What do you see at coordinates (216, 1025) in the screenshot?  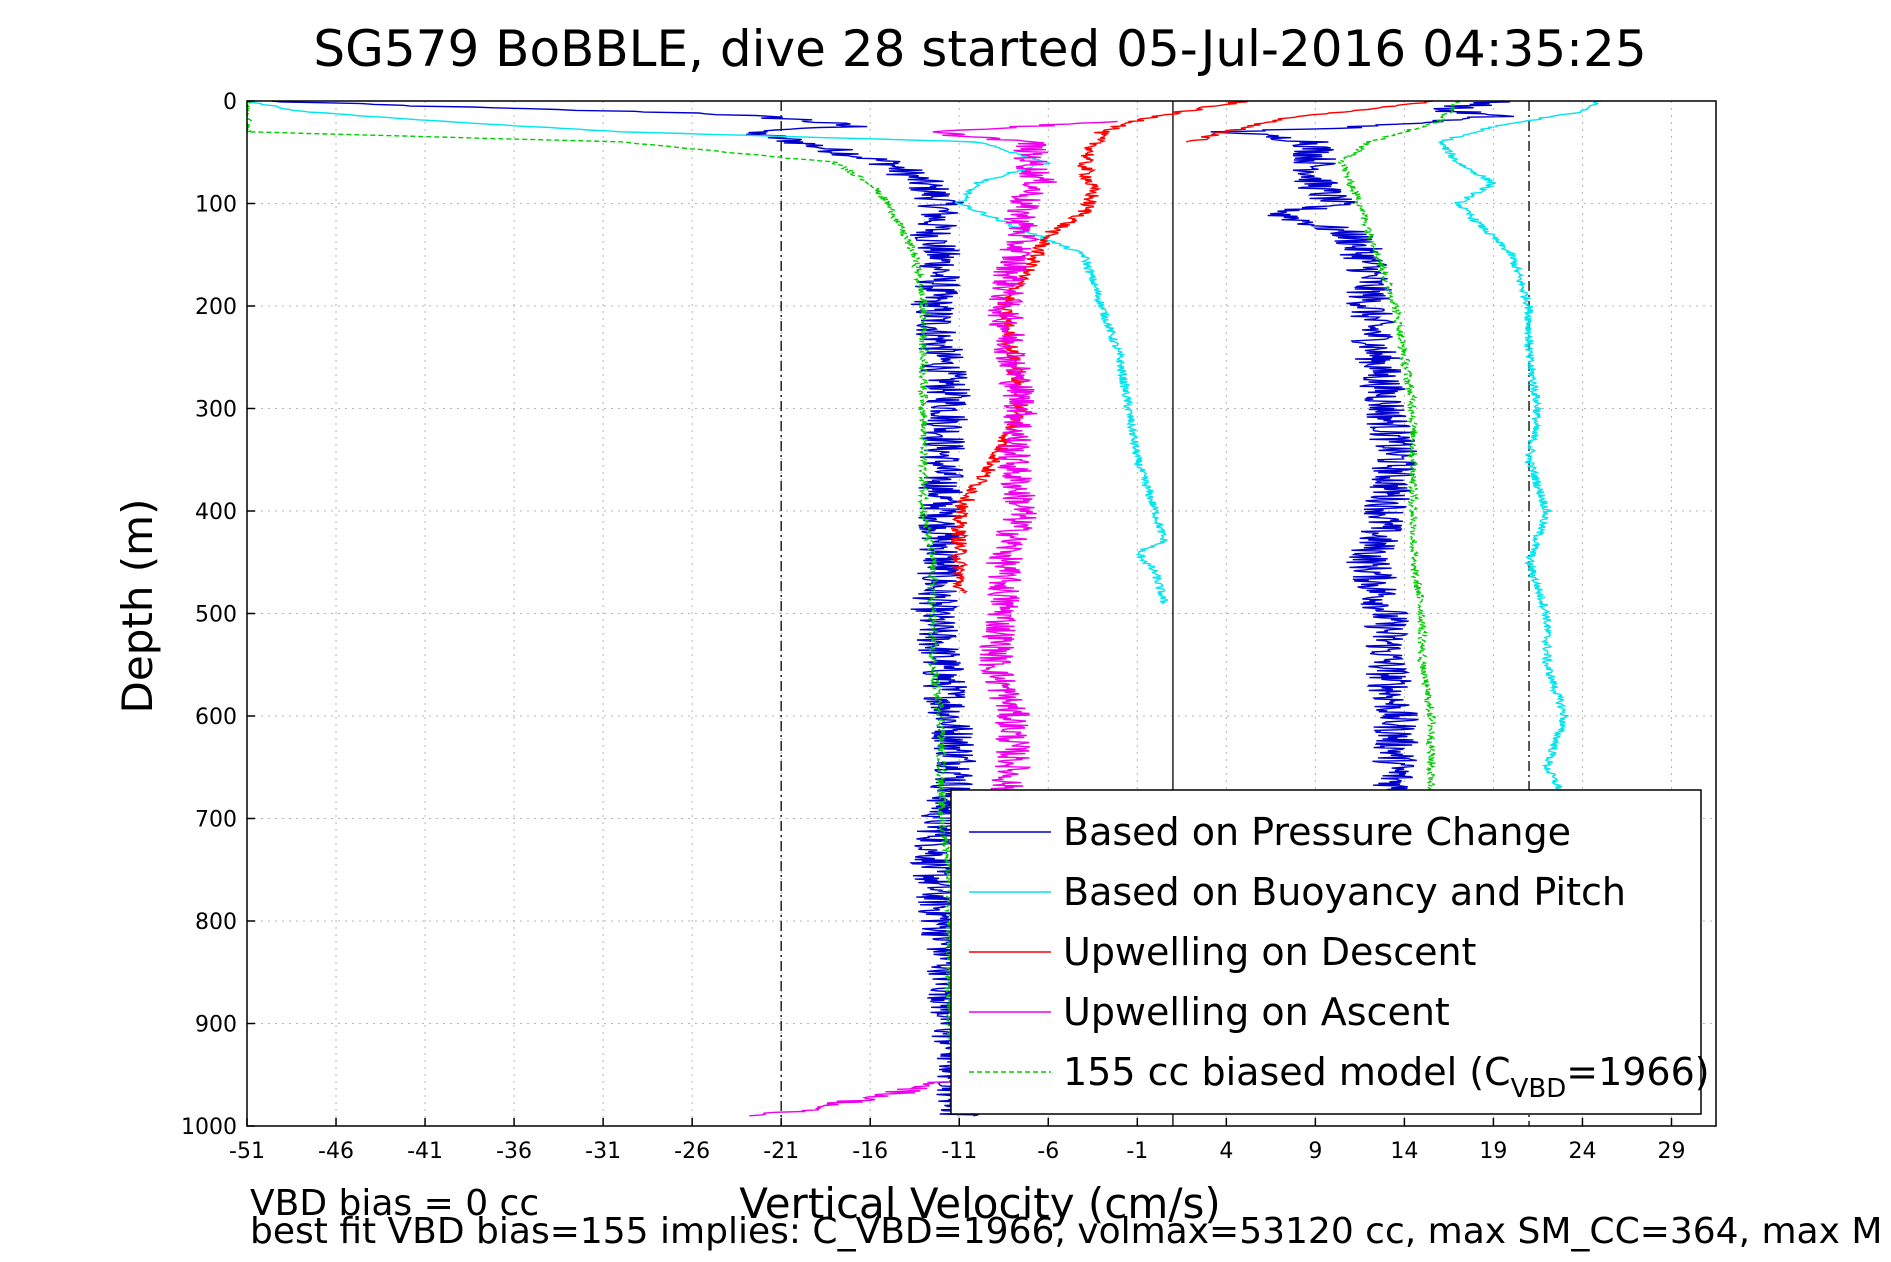 I see `y-tick-label: 900` at bounding box center [216, 1025].